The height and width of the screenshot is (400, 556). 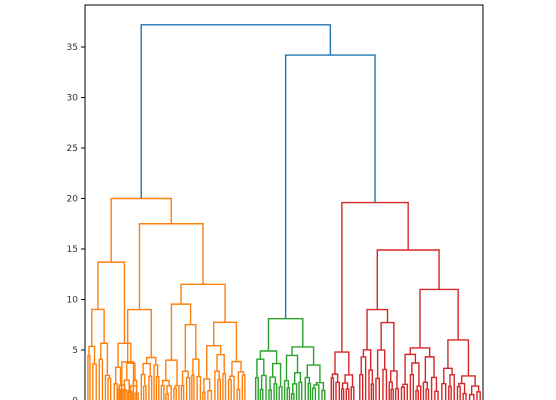 I want to click on y-tick-label: 0, so click(x=75, y=398).